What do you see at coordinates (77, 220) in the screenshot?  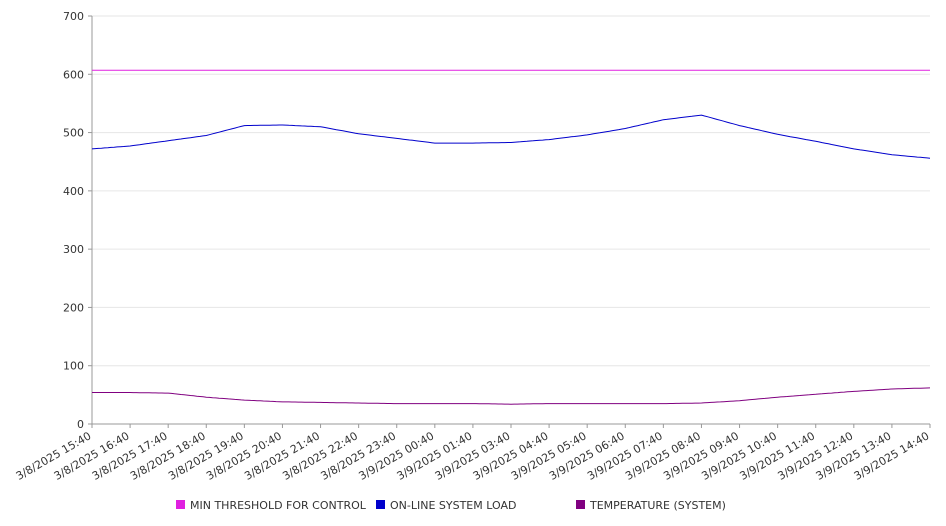 I see `y-axis-ticks: 0 100 200 300 400 500 600 700` at bounding box center [77, 220].